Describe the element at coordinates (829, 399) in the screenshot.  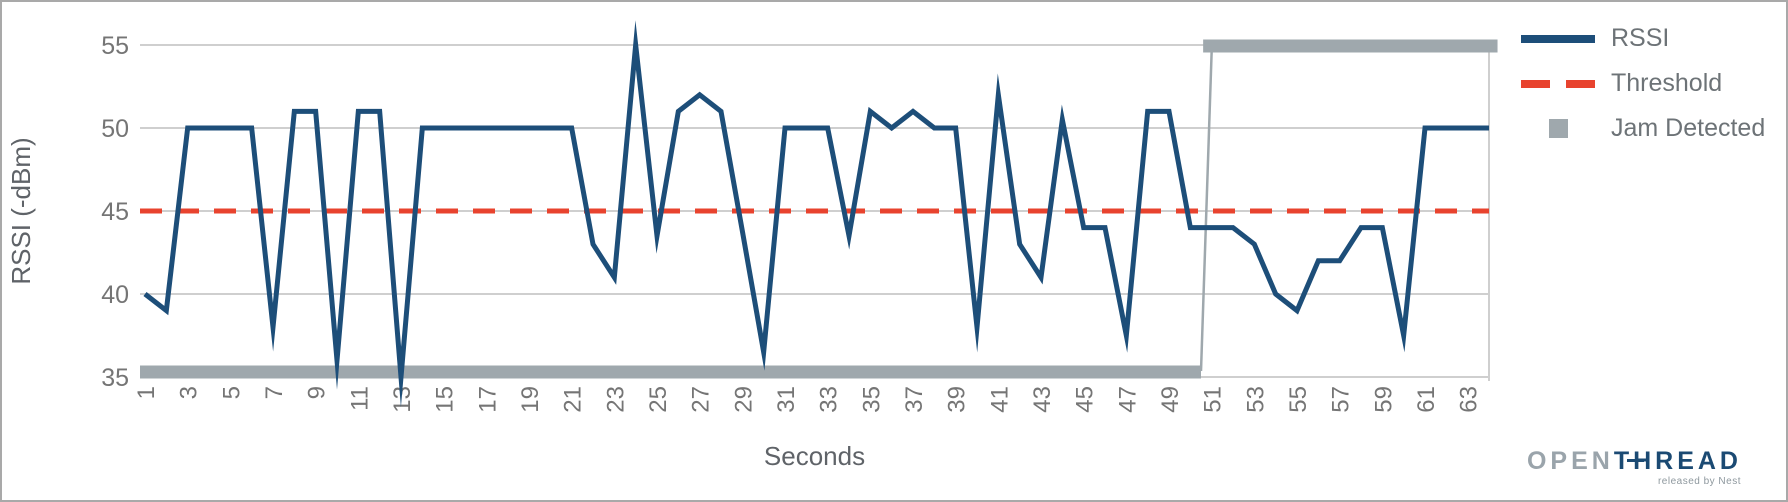
I see `x-tick-label-33: 33` at that location.